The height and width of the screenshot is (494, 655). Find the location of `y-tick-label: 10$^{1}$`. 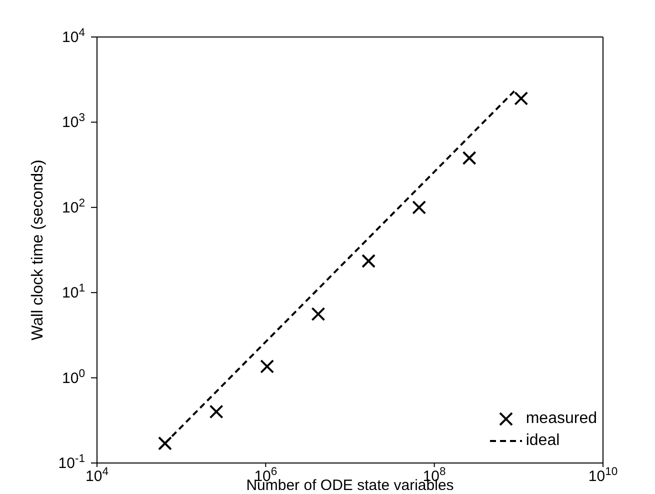

y-tick-label: 10$^{1}$ is located at coordinates (73, 292).